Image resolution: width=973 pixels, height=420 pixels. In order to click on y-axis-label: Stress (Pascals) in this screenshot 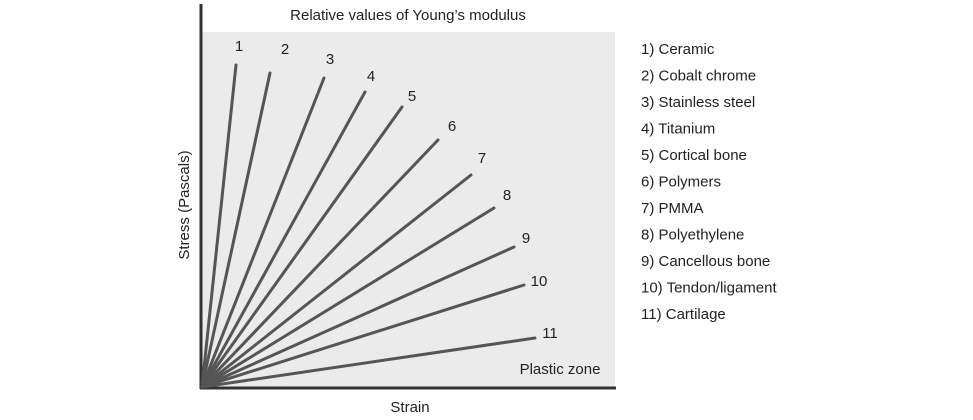, I will do `click(184, 204)`.